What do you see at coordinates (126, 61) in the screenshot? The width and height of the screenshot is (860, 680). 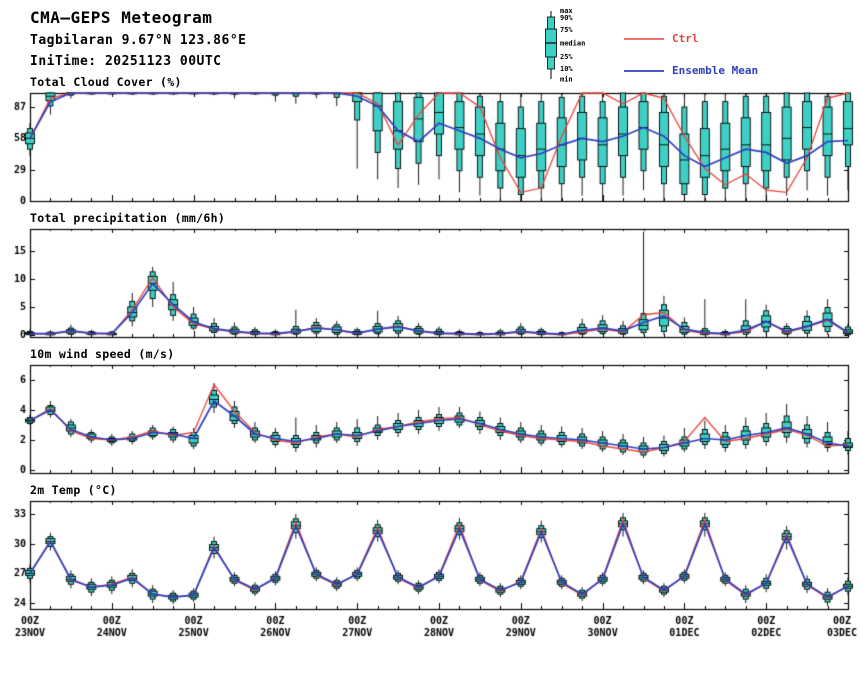 I see `init-time: IniTime: 20251123 00UTC` at bounding box center [126, 61].